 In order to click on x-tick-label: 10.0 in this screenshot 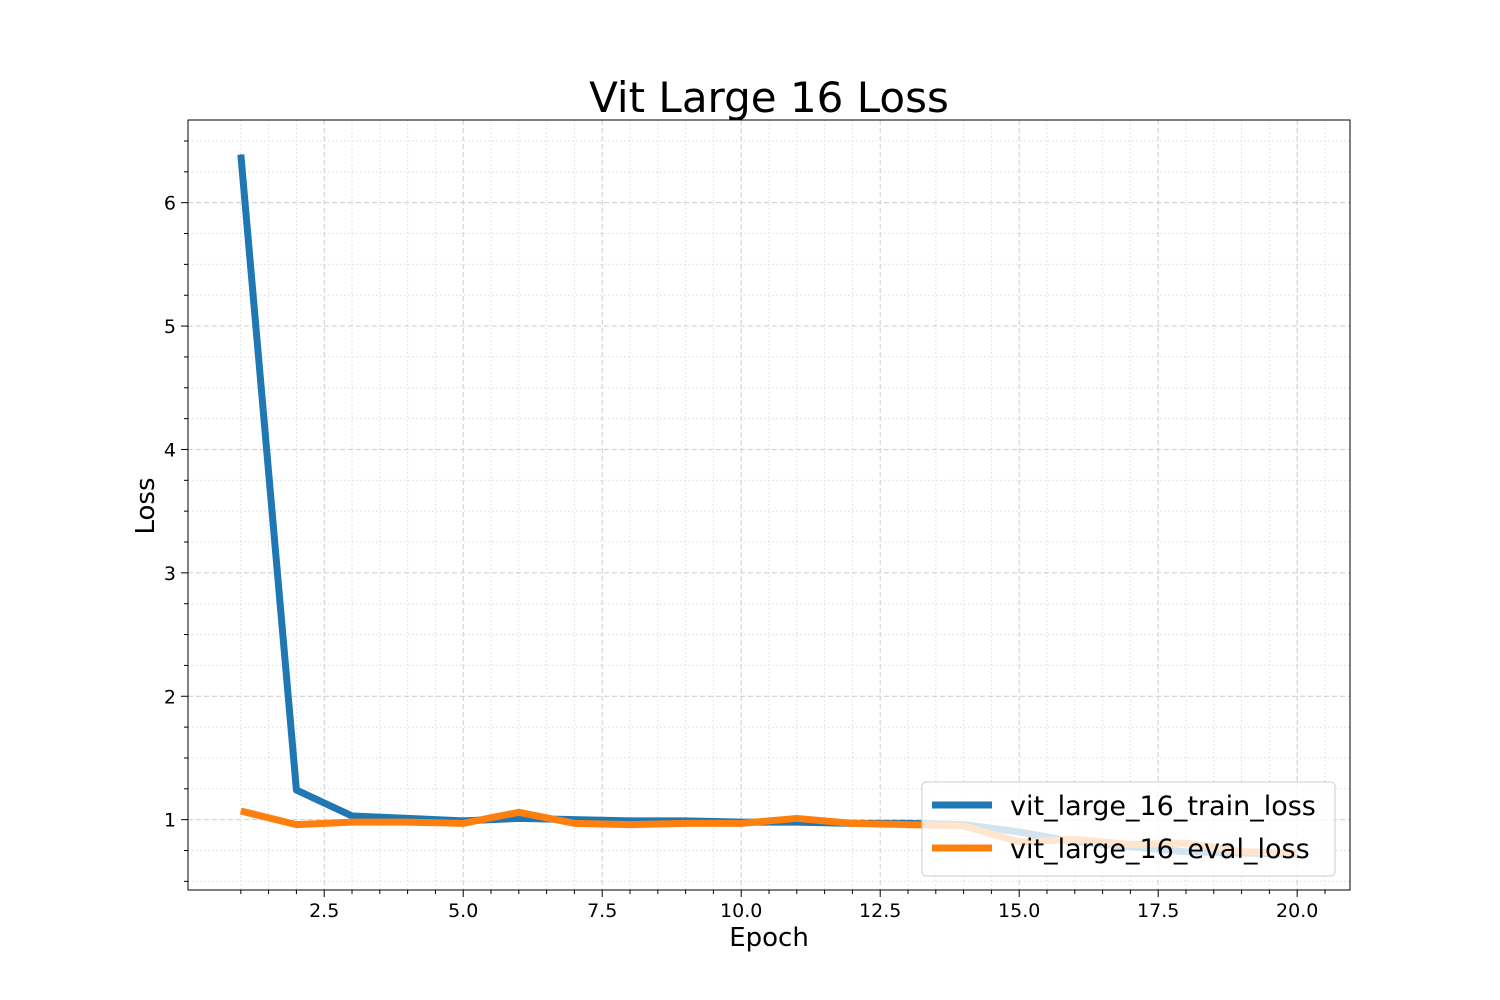, I will do `click(741, 911)`.